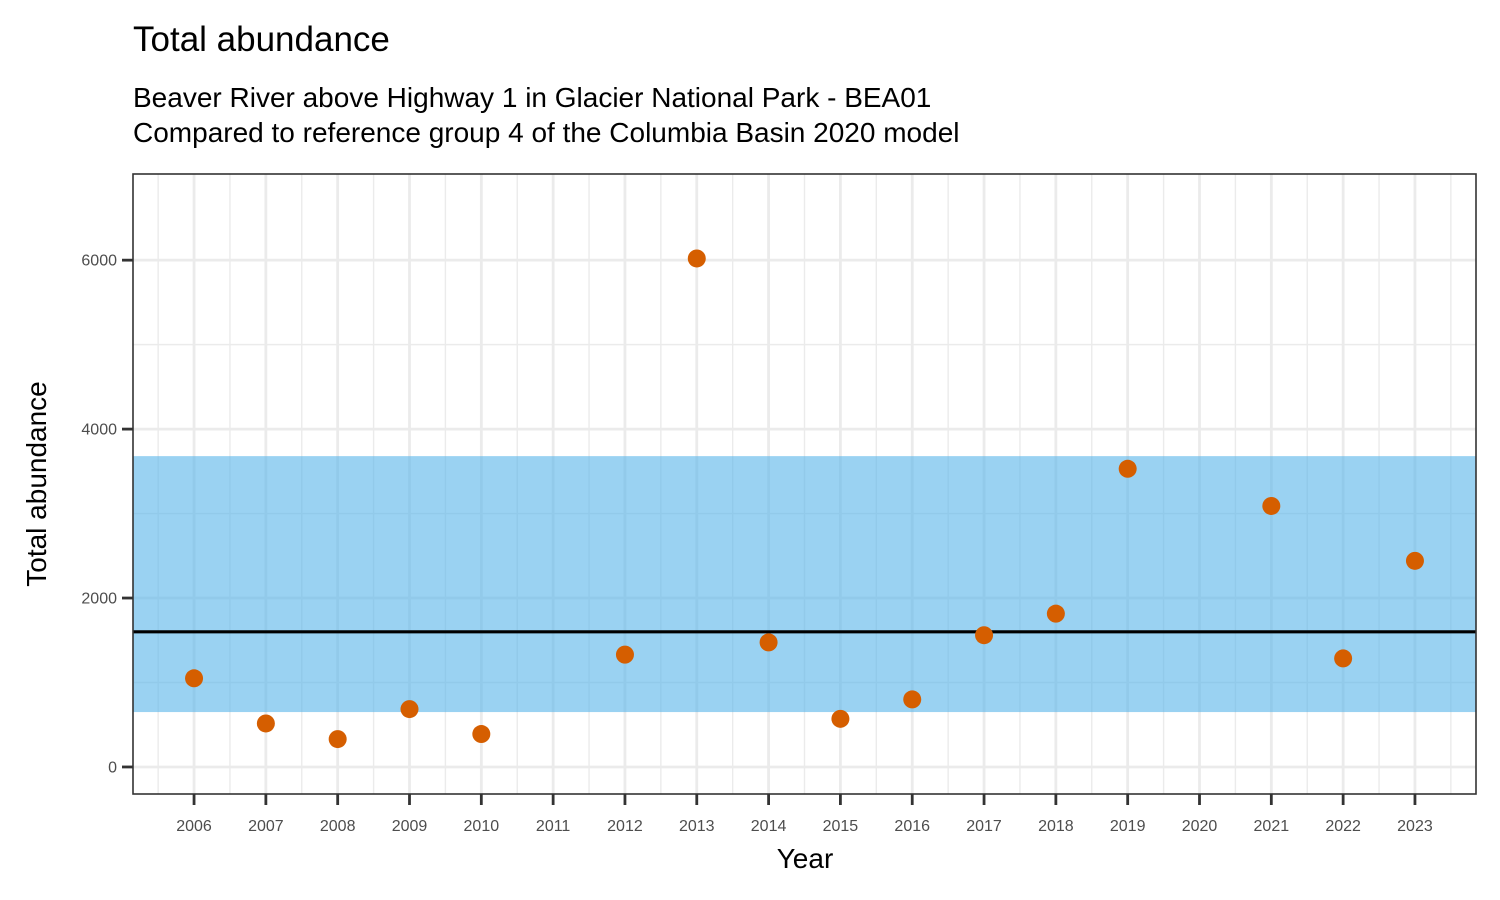 Image resolution: width=1500 pixels, height=900 pixels. I want to click on x-tick-label: 2015, so click(841, 826).